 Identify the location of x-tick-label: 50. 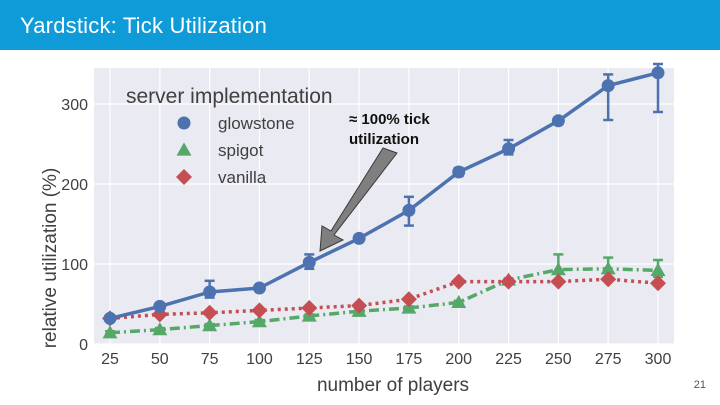
(160, 359).